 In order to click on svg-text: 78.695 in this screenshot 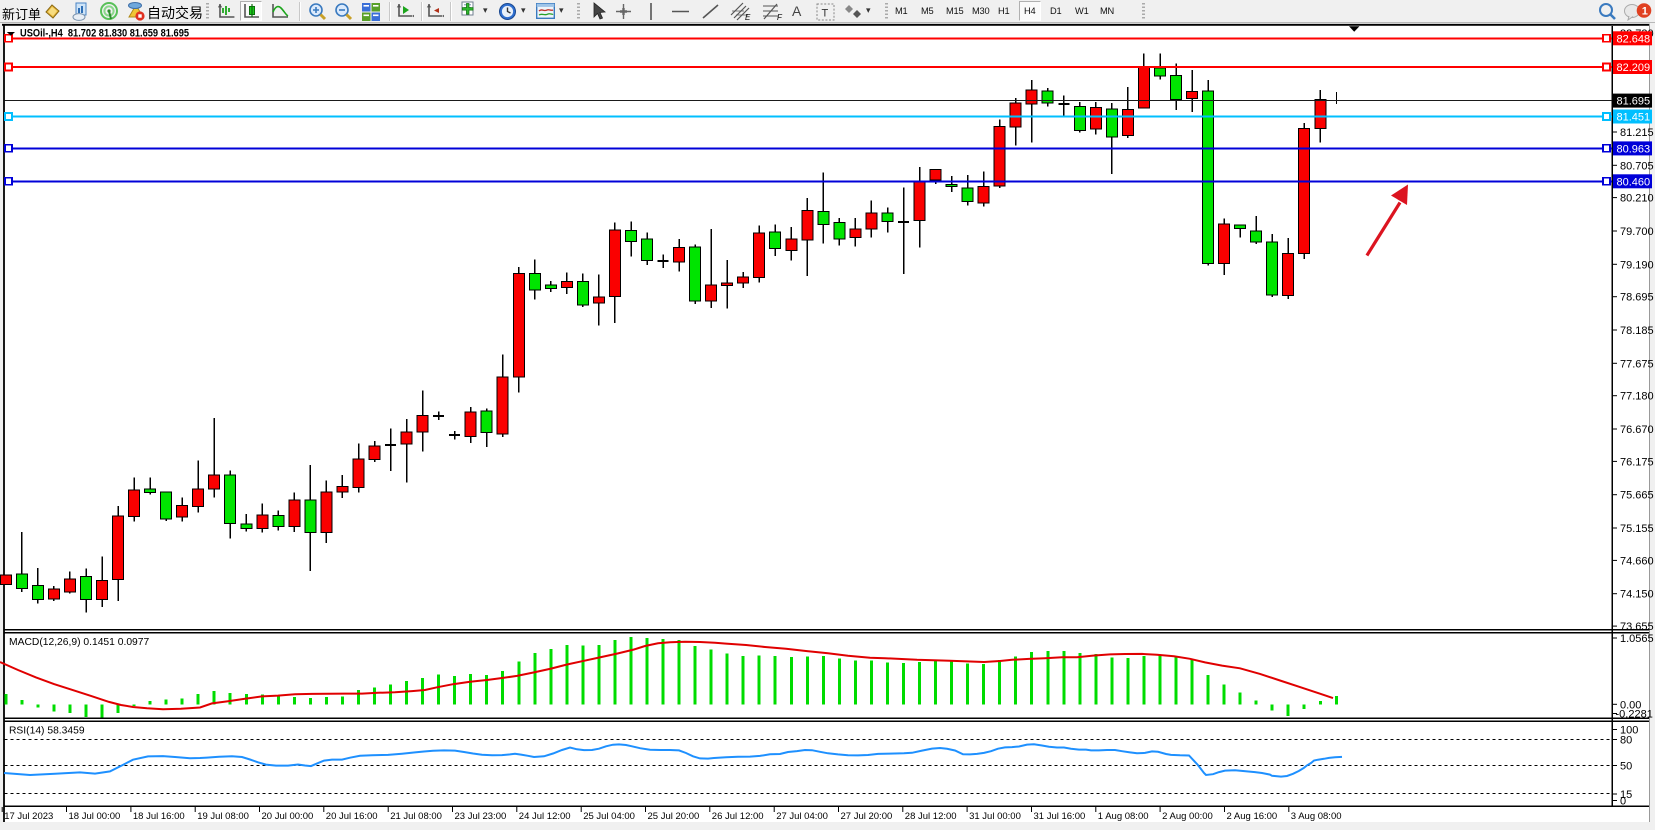, I will do `click(1637, 298)`.